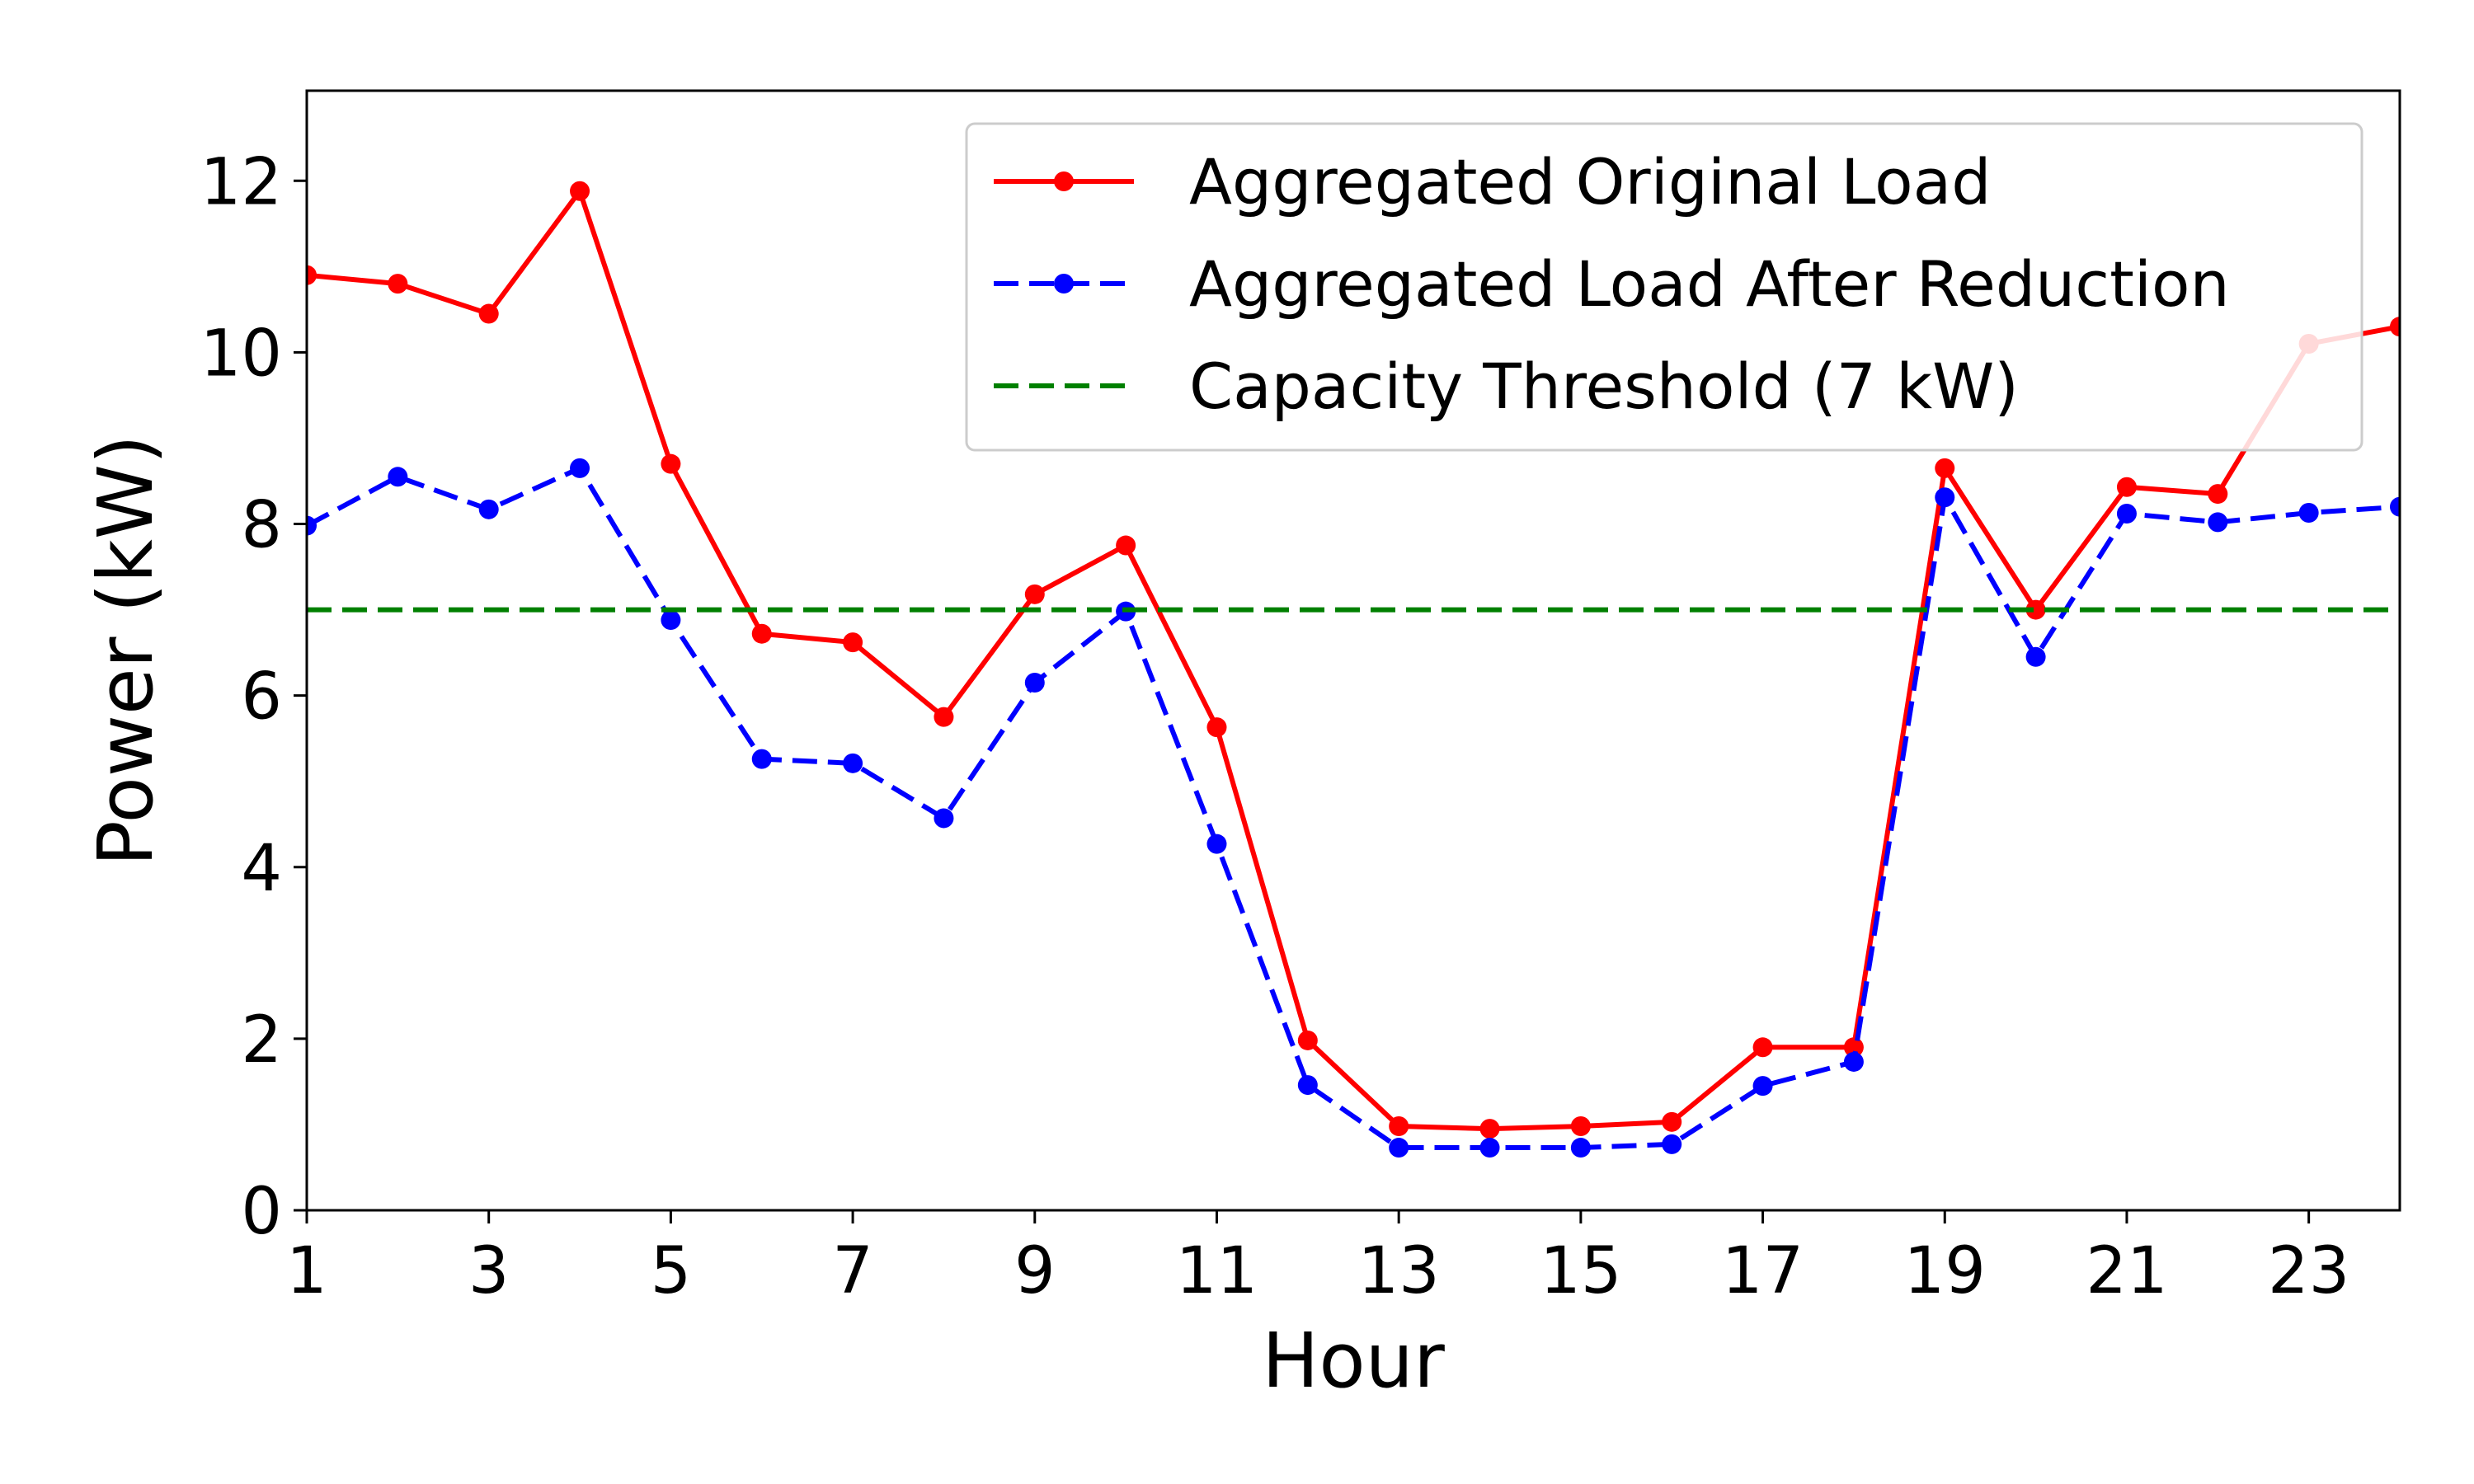 This screenshot has width=2474, height=1484. What do you see at coordinates (1580, 1271) in the screenshot?
I see `x-tick-label: 15` at bounding box center [1580, 1271].